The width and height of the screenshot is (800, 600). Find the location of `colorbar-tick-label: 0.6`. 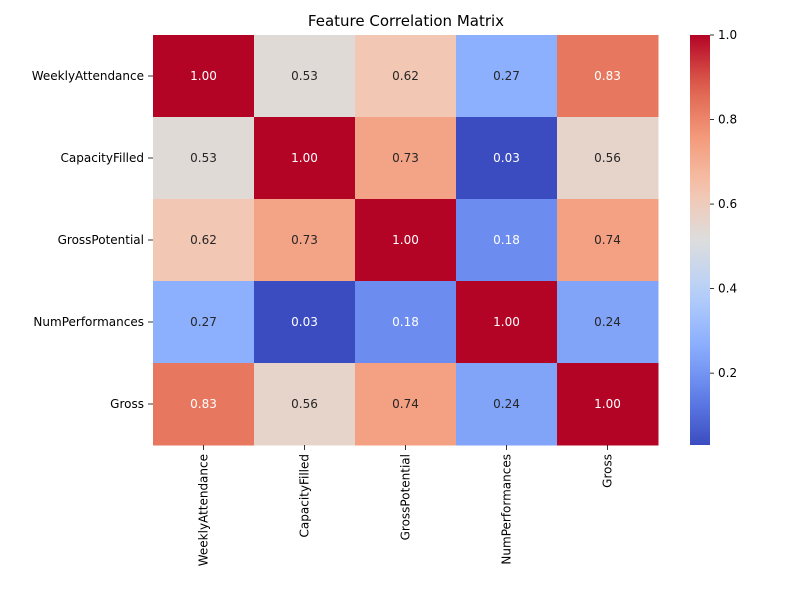

colorbar-tick-label: 0.6 is located at coordinates (727, 204).